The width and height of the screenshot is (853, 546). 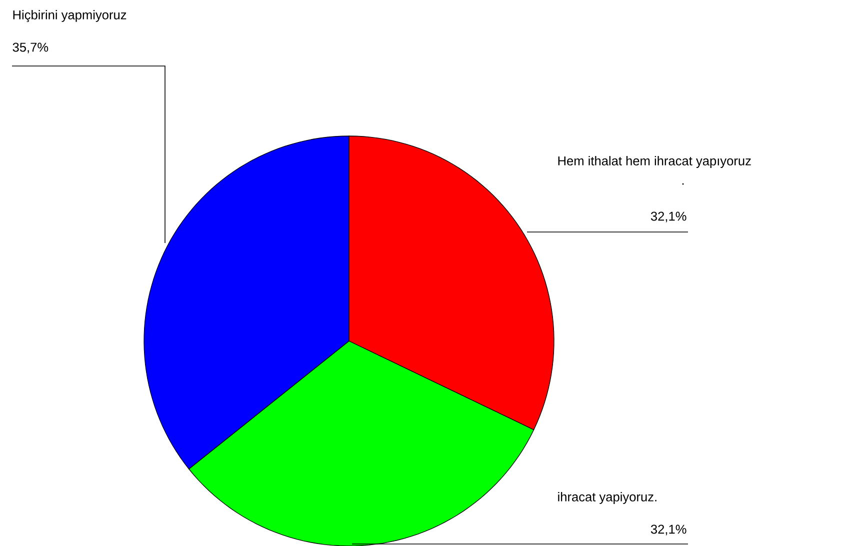 I want to click on slice-label: Hiçbirini yapmiyoruz, so click(x=69, y=16).